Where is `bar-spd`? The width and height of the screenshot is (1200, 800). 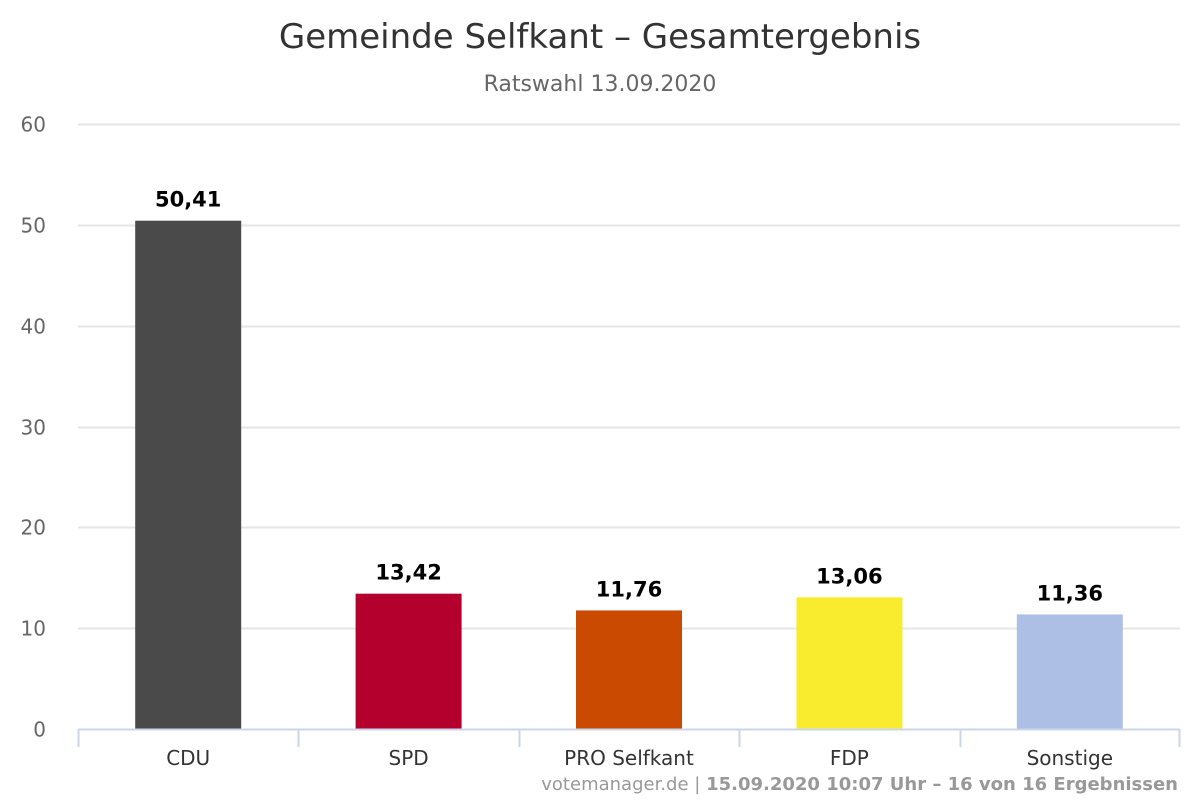 bar-spd is located at coordinates (408, 661).